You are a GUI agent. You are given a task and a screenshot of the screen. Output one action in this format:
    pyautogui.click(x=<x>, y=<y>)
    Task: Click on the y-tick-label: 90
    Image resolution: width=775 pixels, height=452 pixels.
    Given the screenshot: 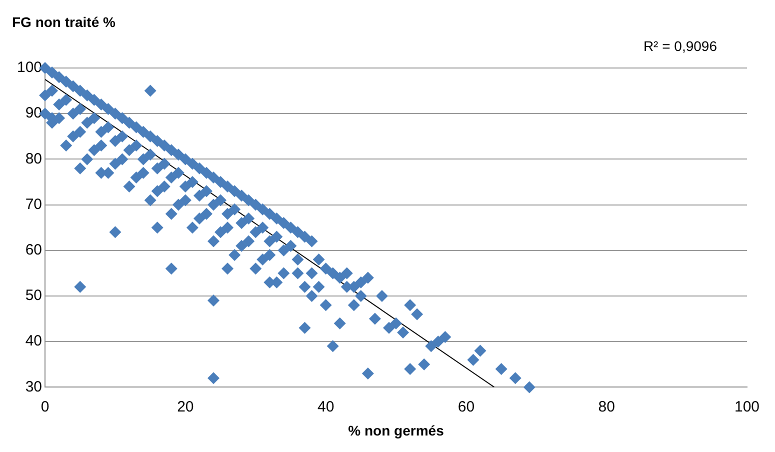 What is the action you would take?
    pyautogui.click(x=33, y=113)
    